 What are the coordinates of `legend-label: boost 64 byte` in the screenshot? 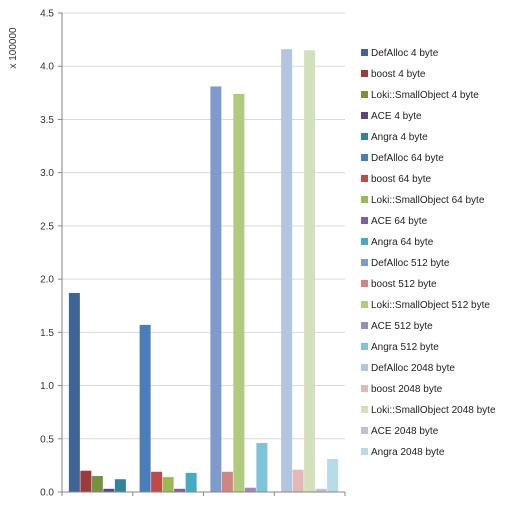 It's located at (401, 179).